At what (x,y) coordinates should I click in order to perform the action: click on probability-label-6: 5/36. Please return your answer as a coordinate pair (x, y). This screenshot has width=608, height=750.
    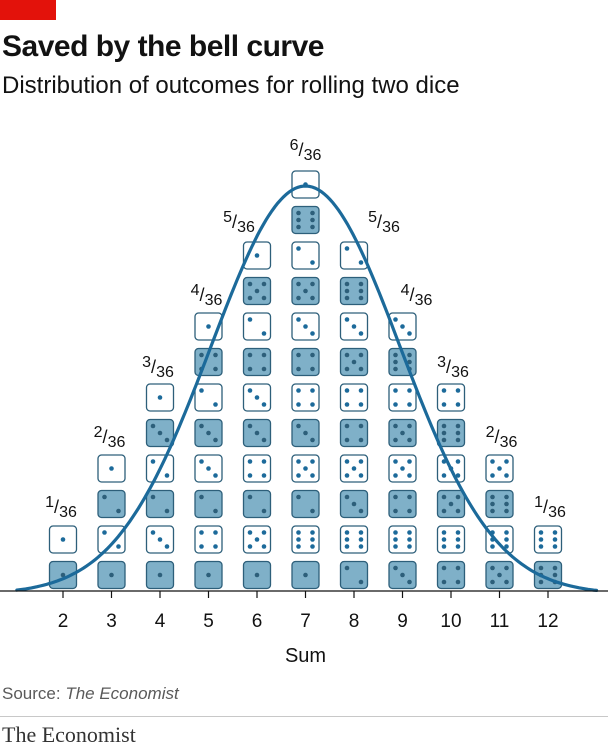
    Looking at the image, I should click on (239, 222).